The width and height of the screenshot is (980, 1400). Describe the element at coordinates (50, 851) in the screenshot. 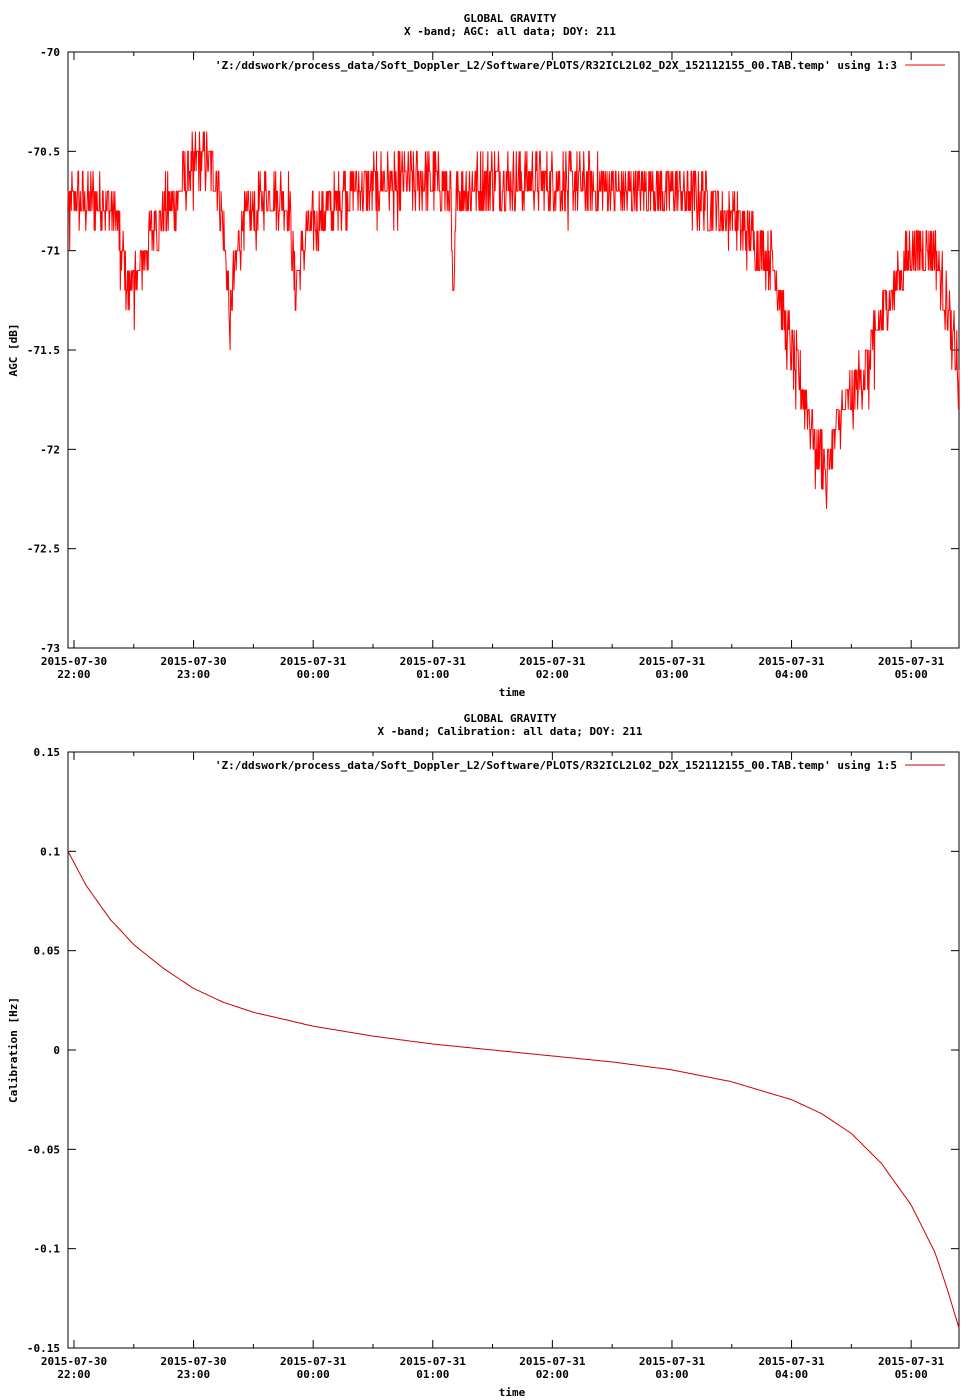

I see `y-tick-label: 0.1` at that location.